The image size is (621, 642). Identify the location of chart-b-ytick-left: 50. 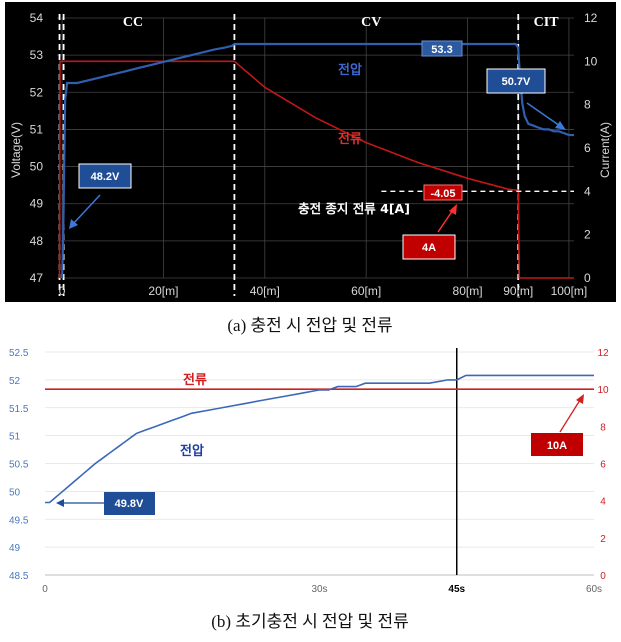
(15, 492).